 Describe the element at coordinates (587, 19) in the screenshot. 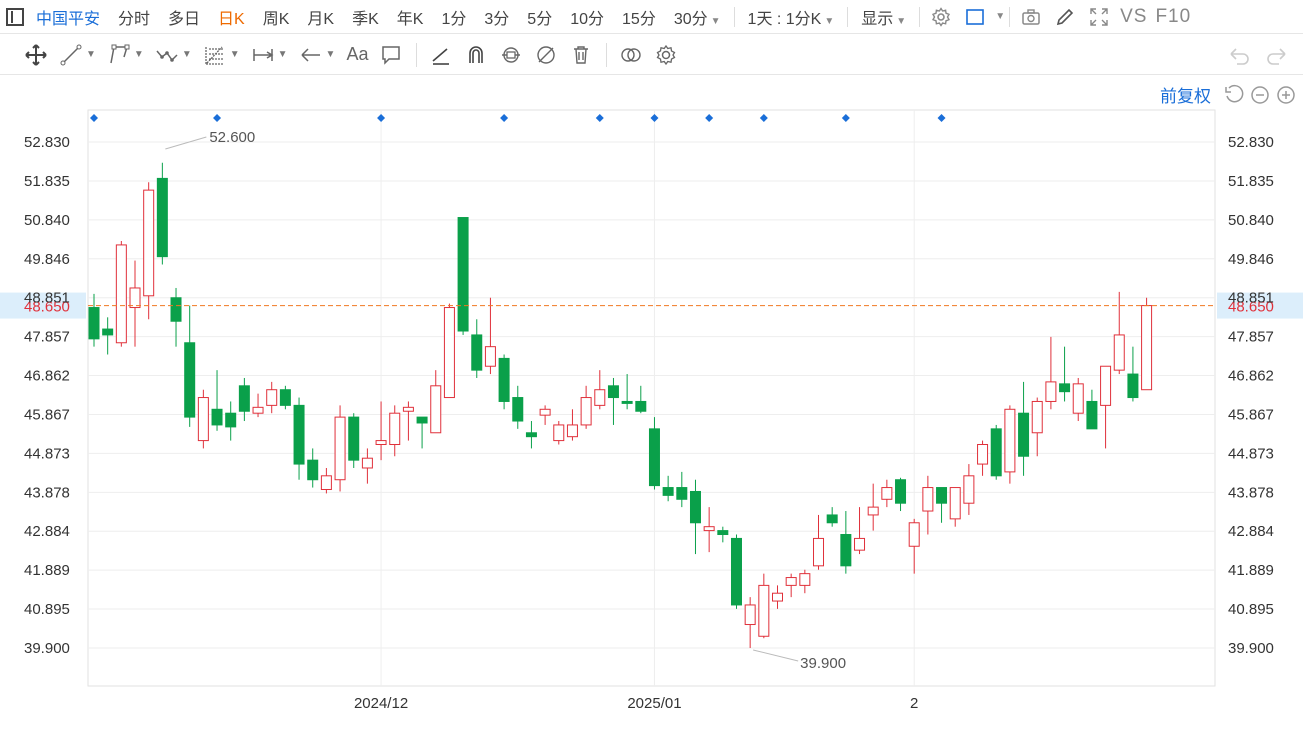

I see `tab-period-10min: 10分` at that location.